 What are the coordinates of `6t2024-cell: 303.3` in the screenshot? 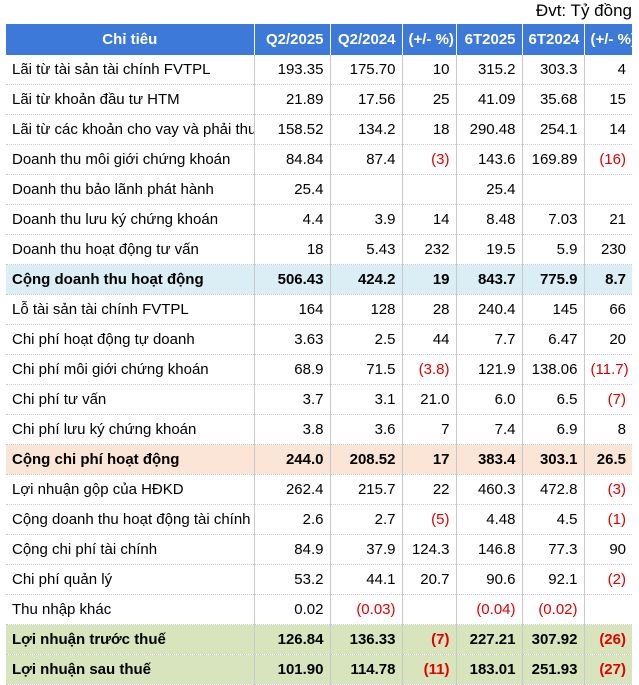 It's located at (552, 70).